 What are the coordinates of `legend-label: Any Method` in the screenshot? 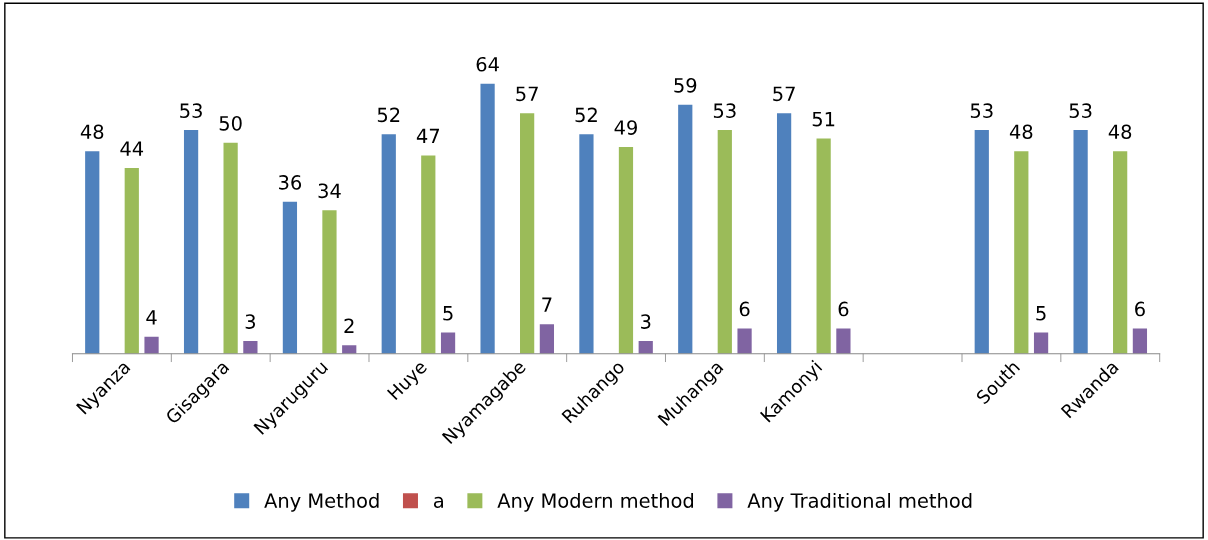 It's located at (321, 502).